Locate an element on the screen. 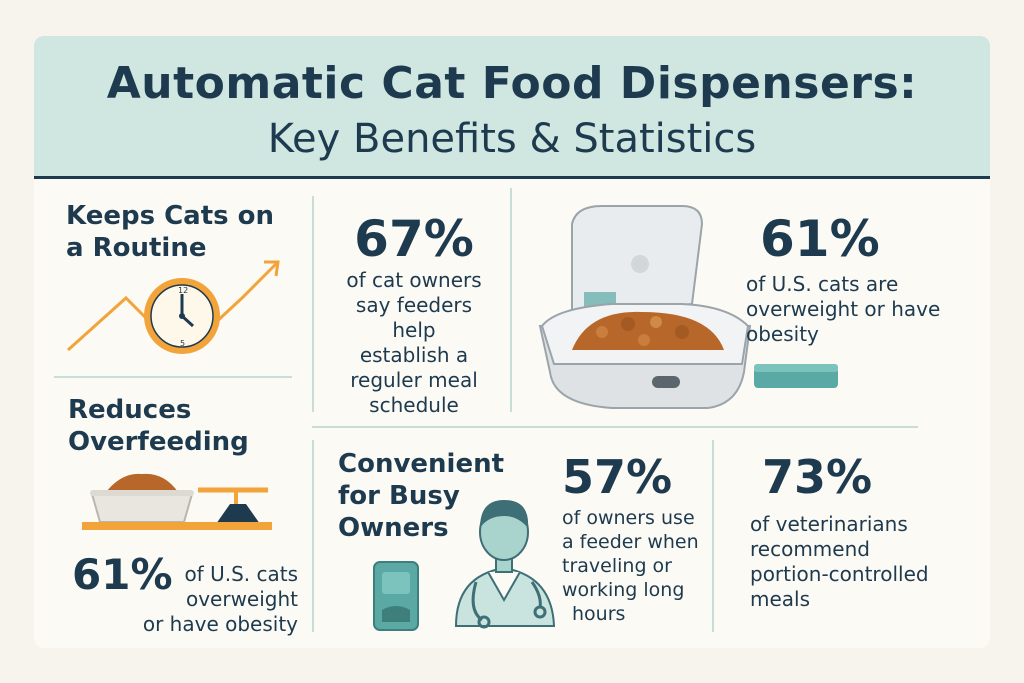 This screenshot has height=683, width=1024. feeder-device-icon is located at coordinates (396, 596).